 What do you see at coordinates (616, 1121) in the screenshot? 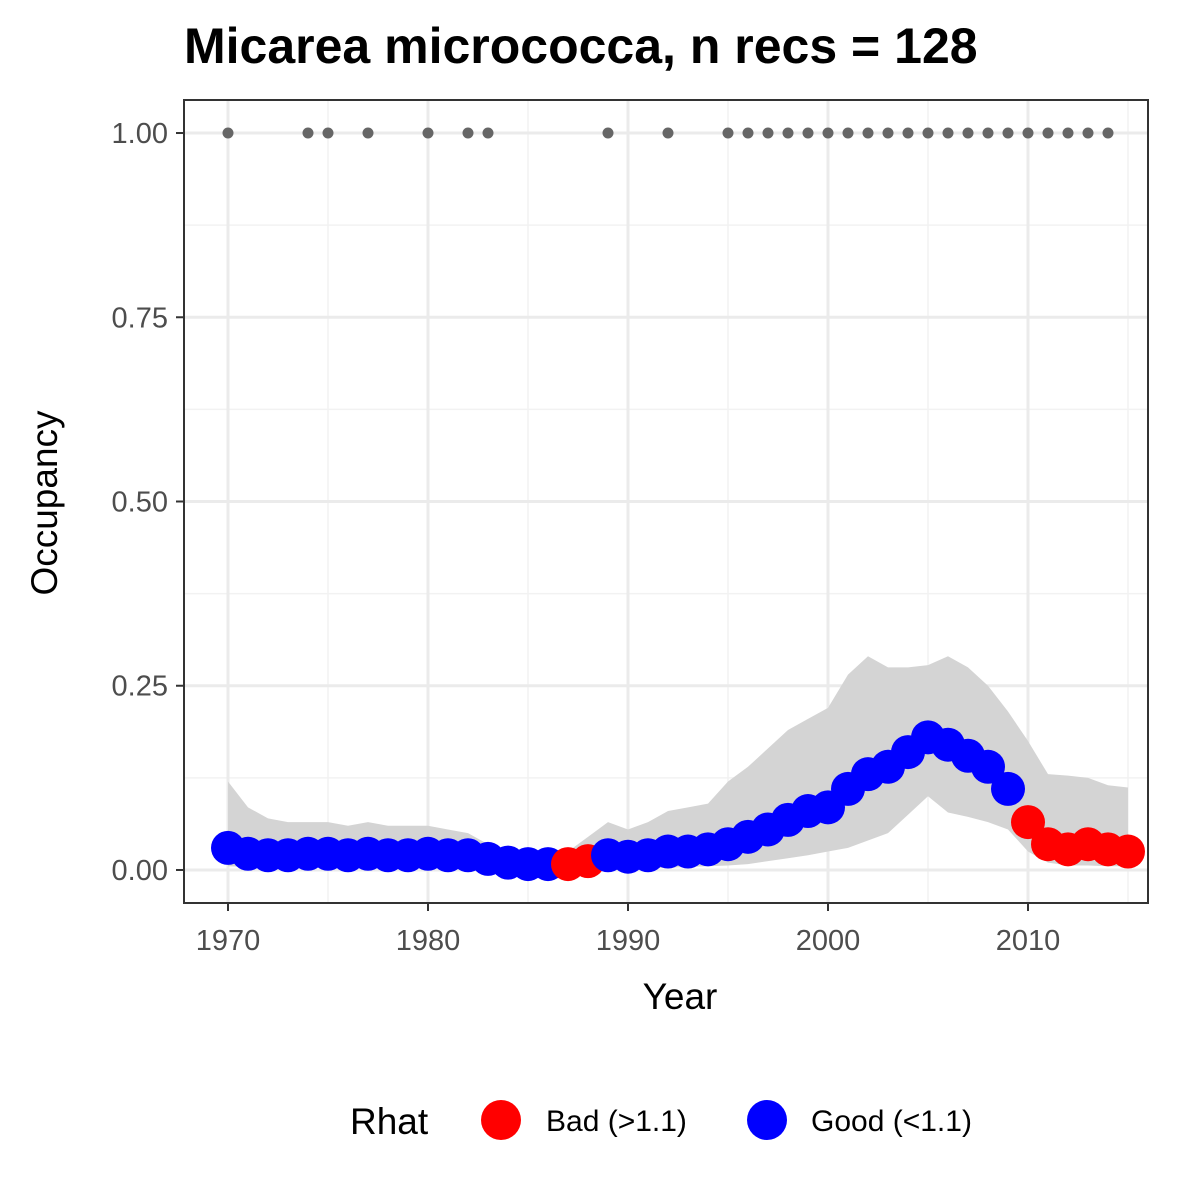
I see `legend-label-bad: Bad (>1.1)` at bounding box center [616, 1121].